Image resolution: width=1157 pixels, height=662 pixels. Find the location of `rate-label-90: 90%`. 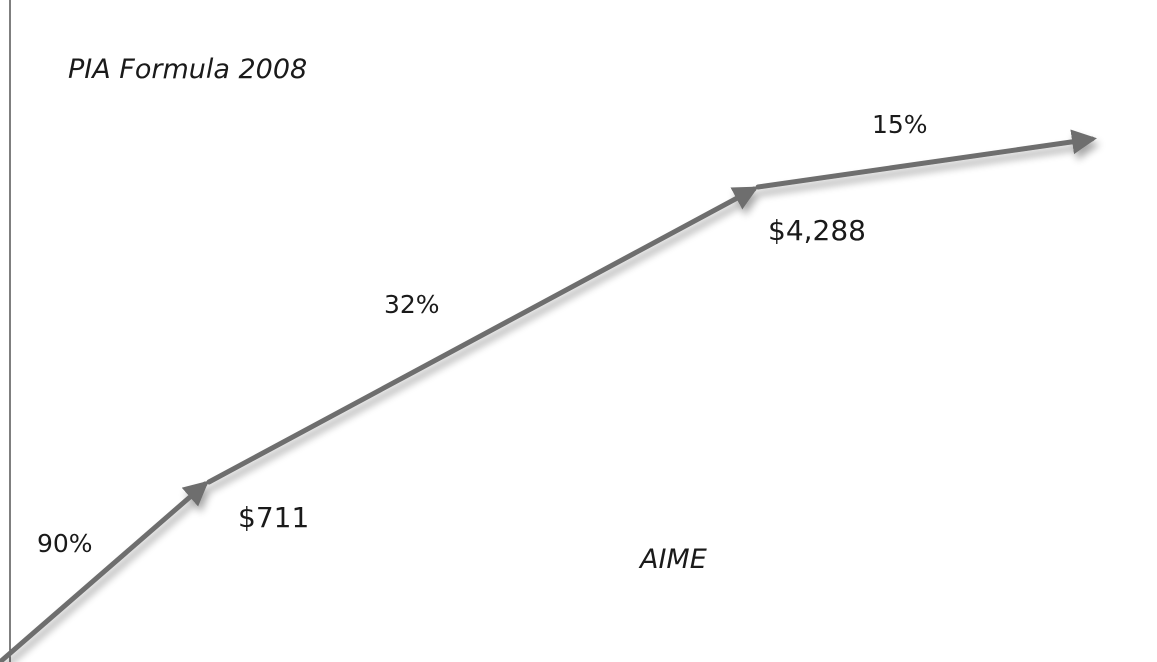

rate-label-90: 90% is located at coordinates (65, 543).